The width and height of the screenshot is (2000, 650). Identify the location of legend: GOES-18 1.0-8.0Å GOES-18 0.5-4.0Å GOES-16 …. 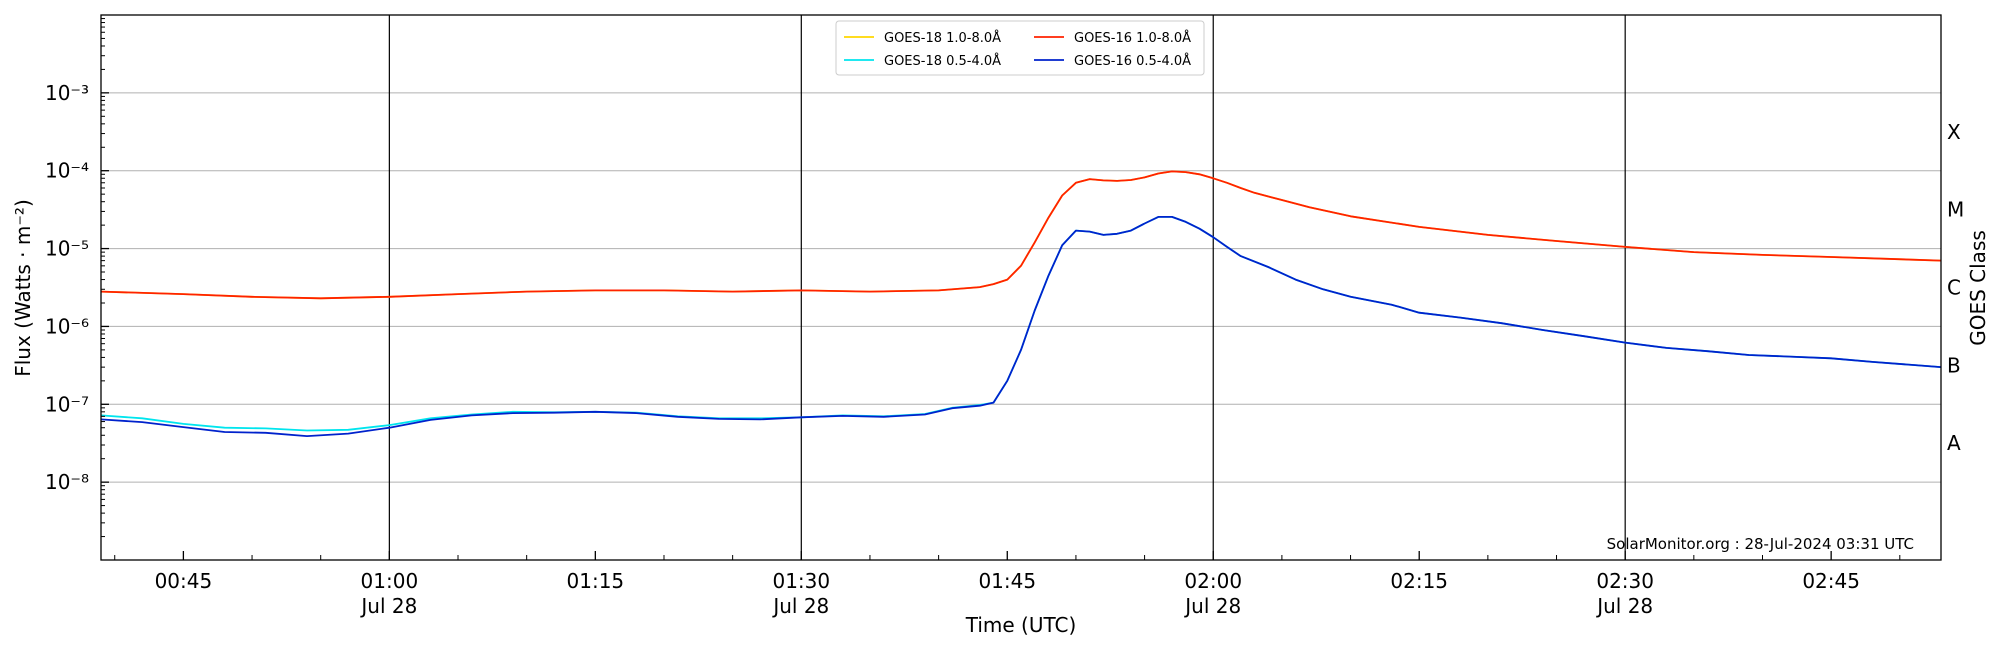
(1020, 48).